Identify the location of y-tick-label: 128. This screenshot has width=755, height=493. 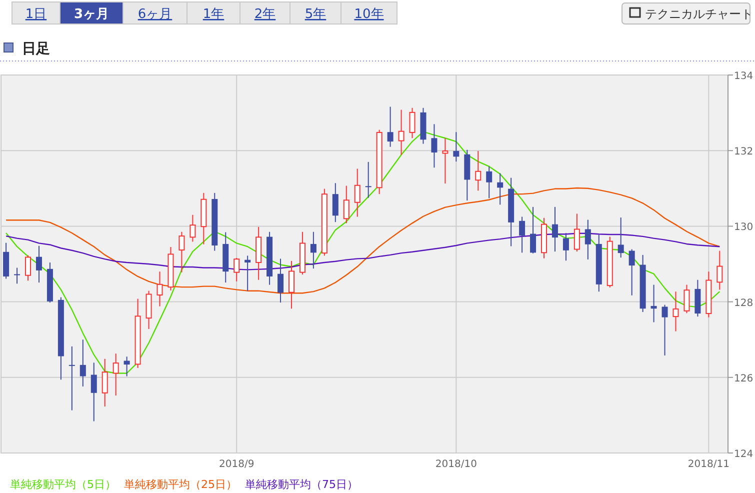
(744, 303).